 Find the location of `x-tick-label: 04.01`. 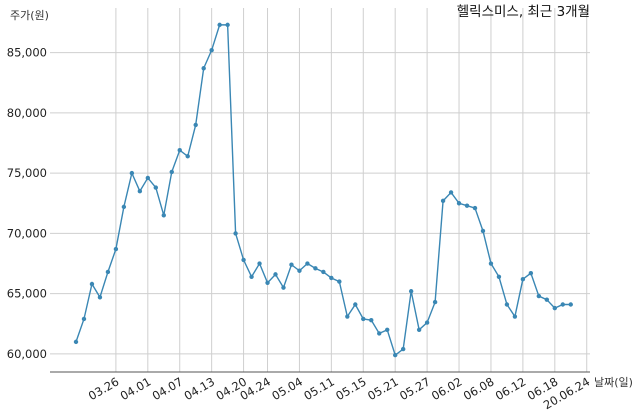

x-tick-label: 04.01 is located at coordinates (136, 388).